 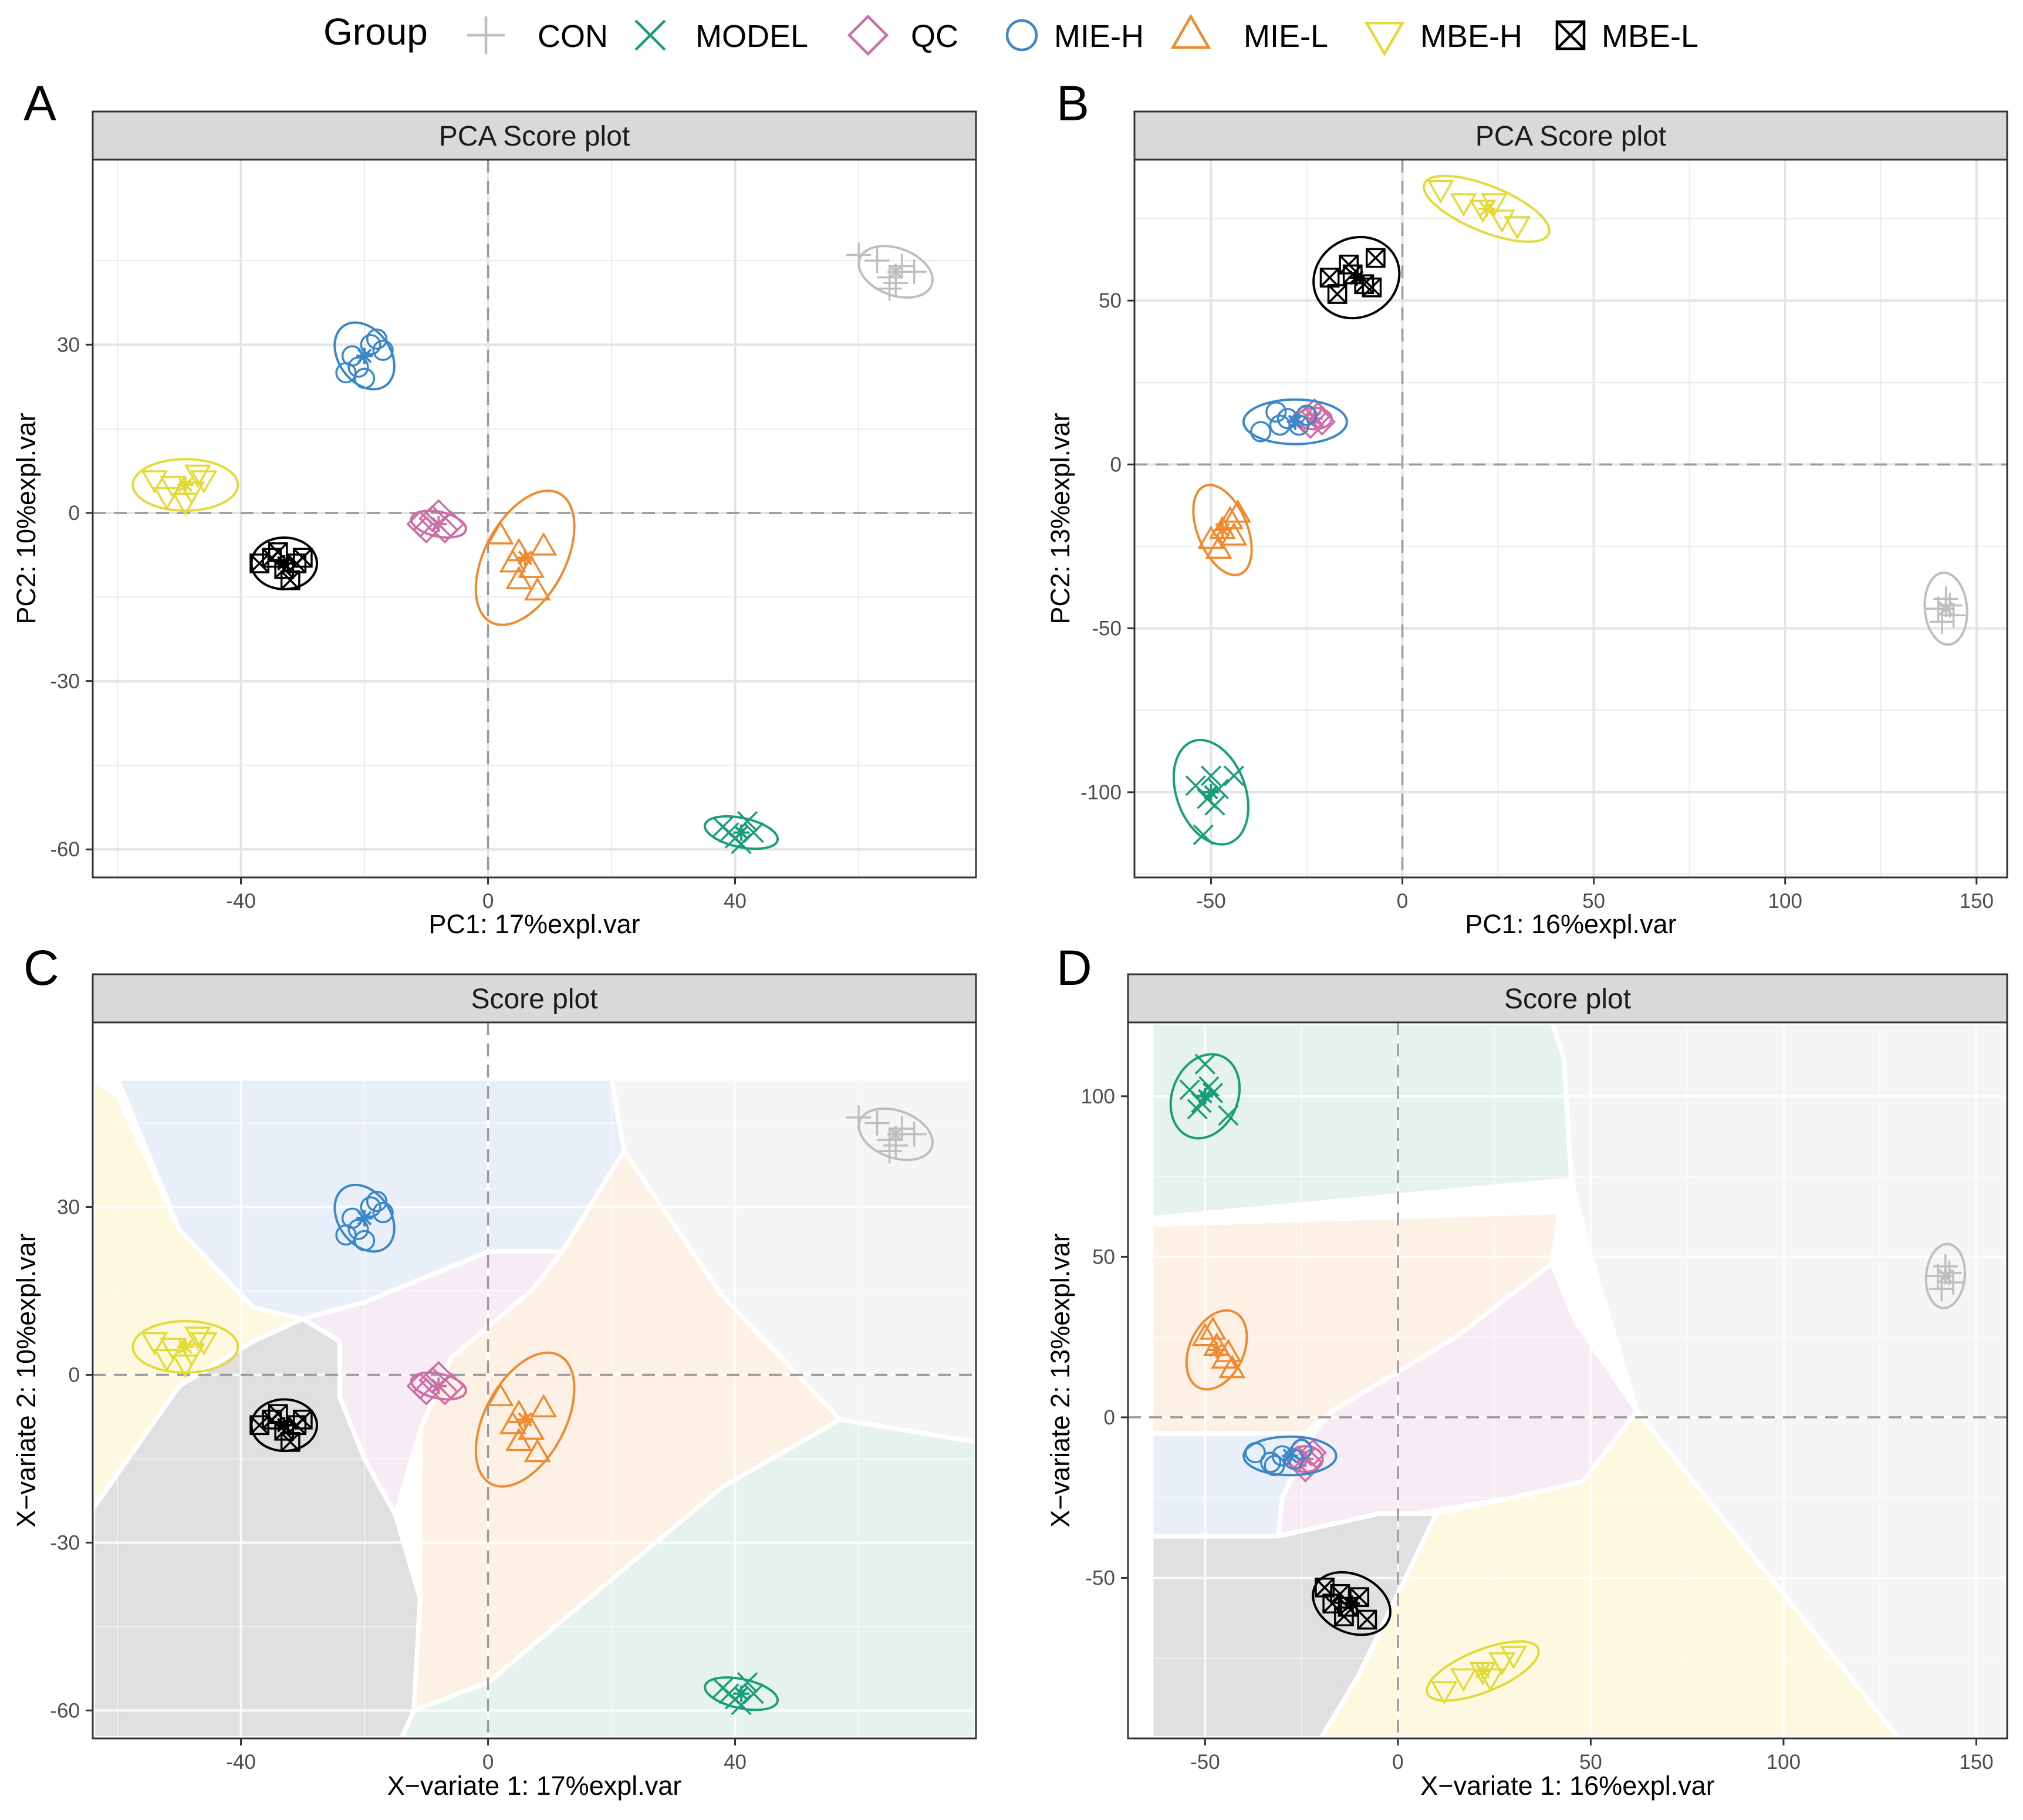 I want to click on x-tick-label: 40, so click(x=735, y=1763).